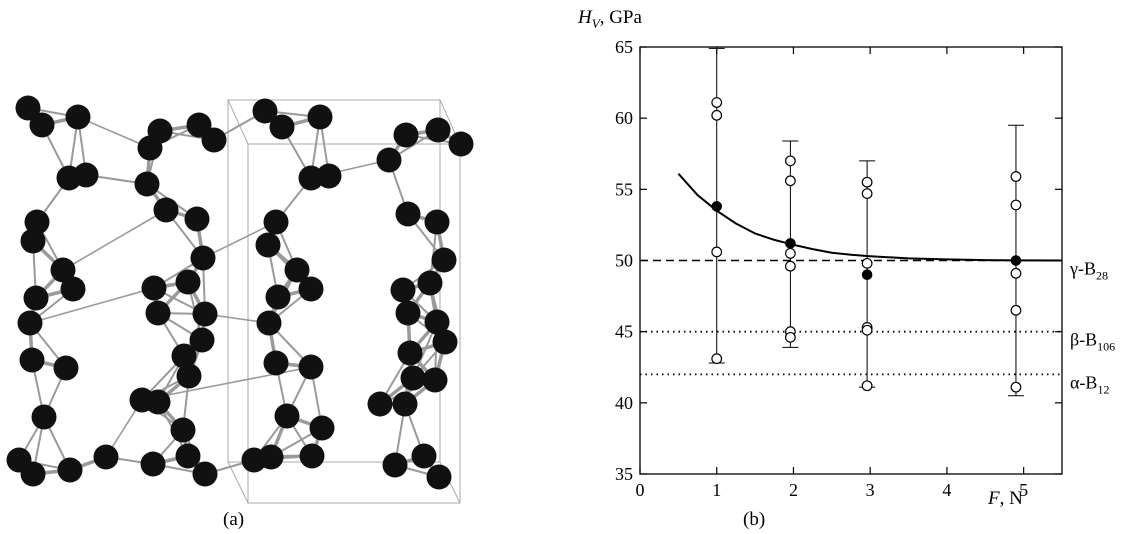 This screenshot has width=1129, height=534. What do you see at coordinates (716, 490) in the screenshot?
I see `x-tick-label: 1` at bounding box center [716, 490].